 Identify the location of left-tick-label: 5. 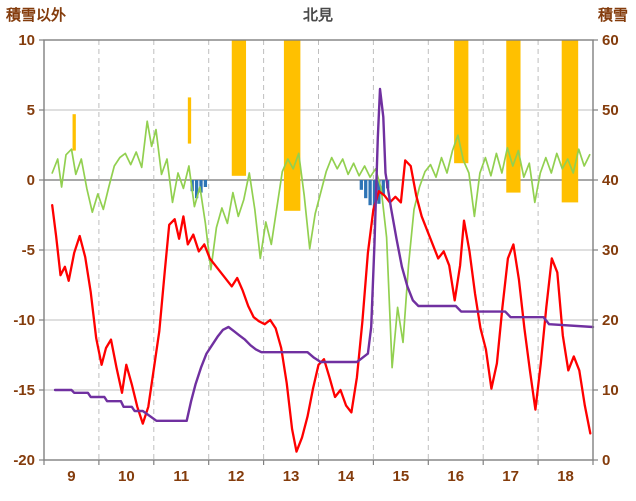
(31, 110).